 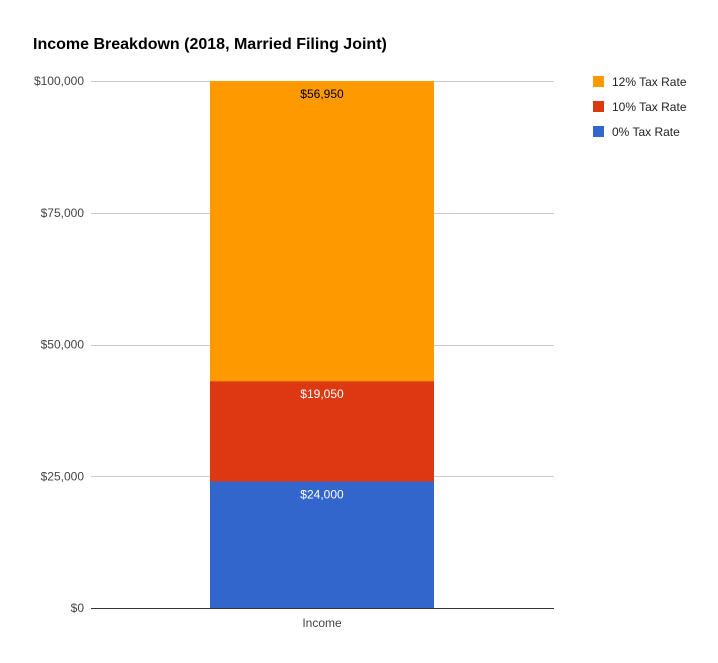 I want to click on bar-segment-0-tax-rate, so click(x=322, y=544).